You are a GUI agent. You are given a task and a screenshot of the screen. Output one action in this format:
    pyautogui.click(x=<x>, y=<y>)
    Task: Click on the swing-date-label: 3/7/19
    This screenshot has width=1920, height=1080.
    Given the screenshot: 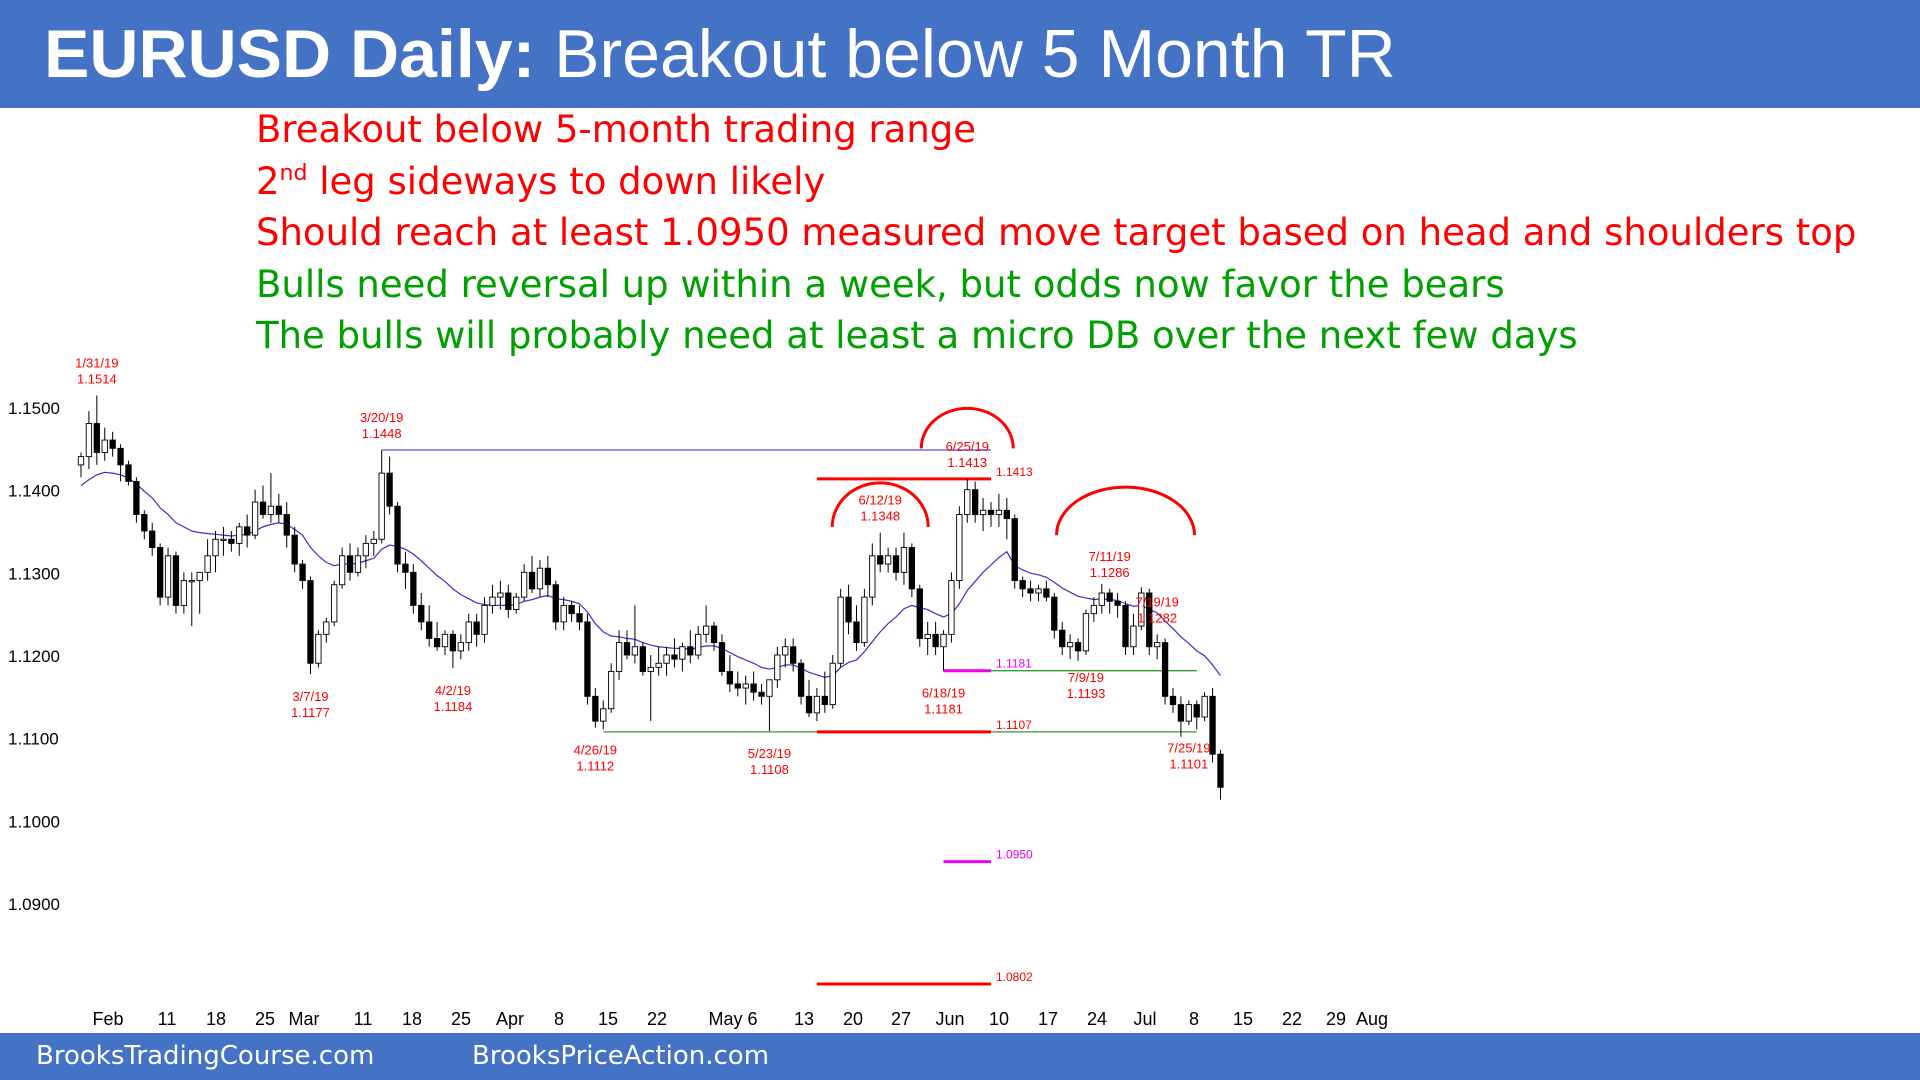 What is the action you would take?
    pyautogui.click(x=310, y=696)
    